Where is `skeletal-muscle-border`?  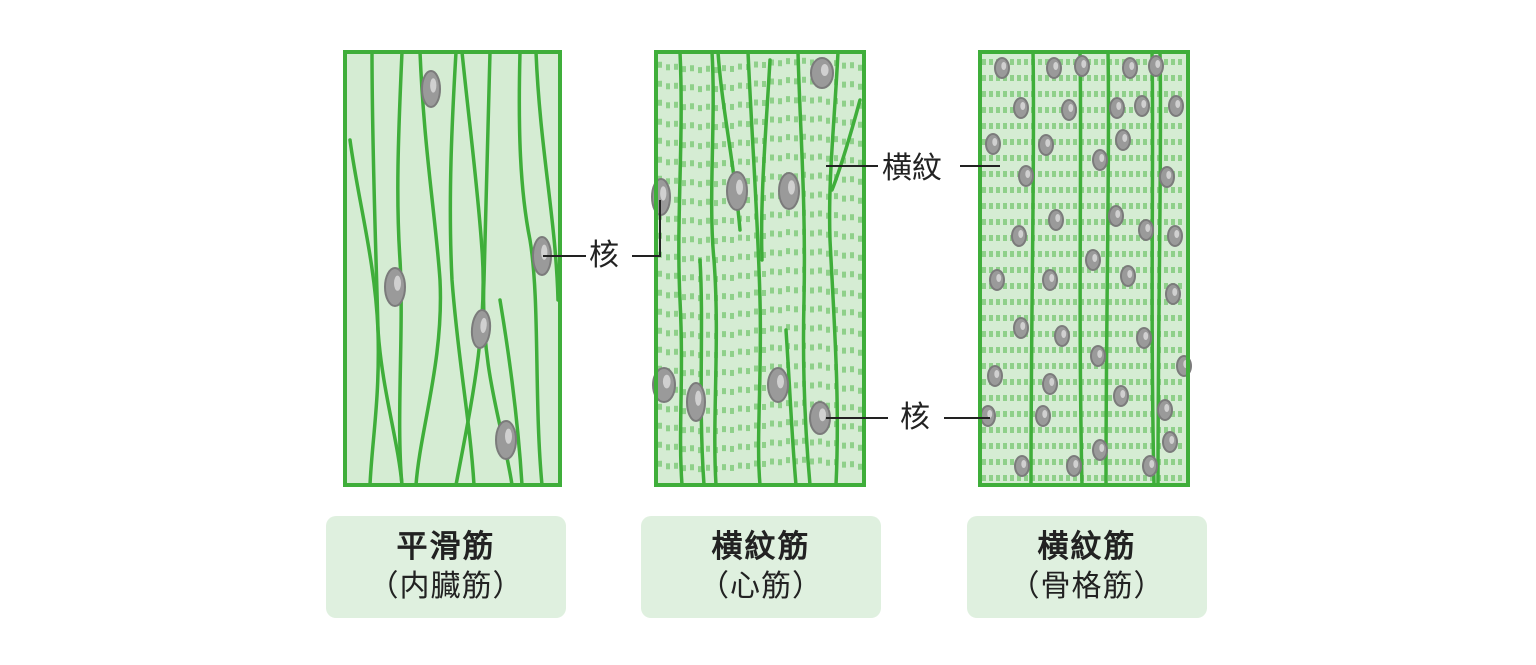
skeletal-muscle-border is located at coordinates (1084, 268).